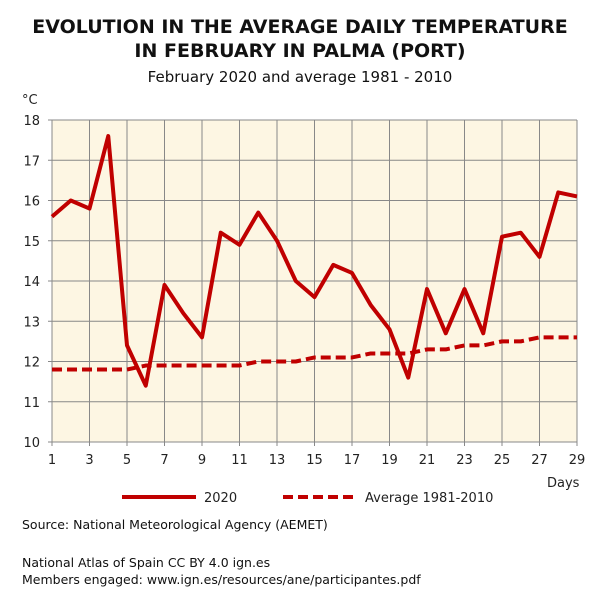  Describe the element at coordinates (202, 460) in the screenshot. I see `x-tick-label: 9` at that location.